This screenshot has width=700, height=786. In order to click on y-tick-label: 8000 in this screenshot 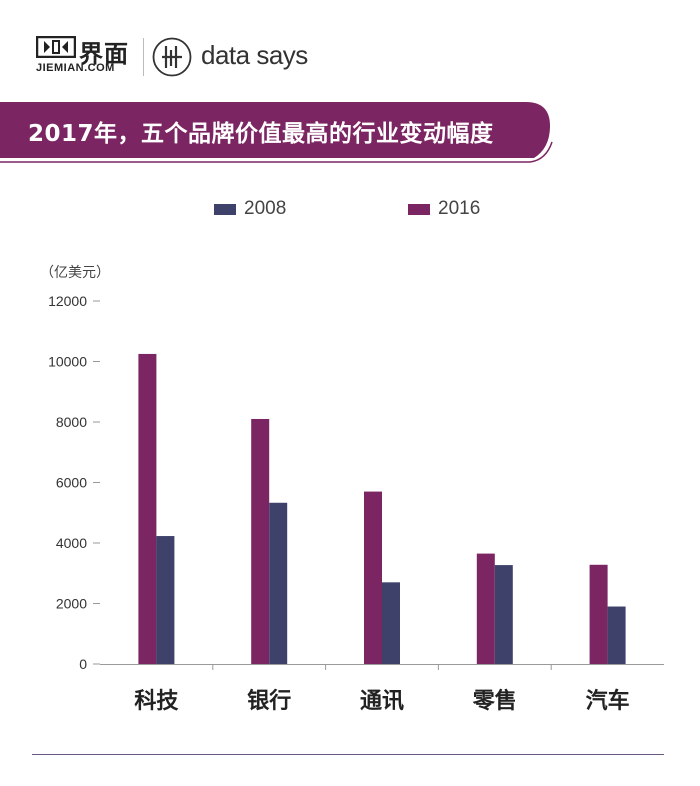, I will do `click(71, 422)`.